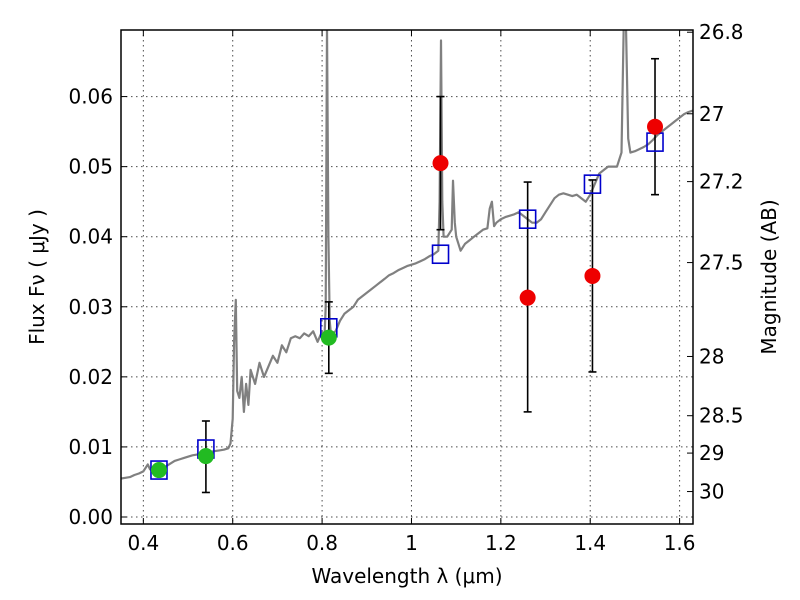 Image resolution: width=800 pixels, height=600 pixels. Describe the element at coordinates (721, 416) in the screenshot. I see `y2-tick-label: 28.5` at that location.